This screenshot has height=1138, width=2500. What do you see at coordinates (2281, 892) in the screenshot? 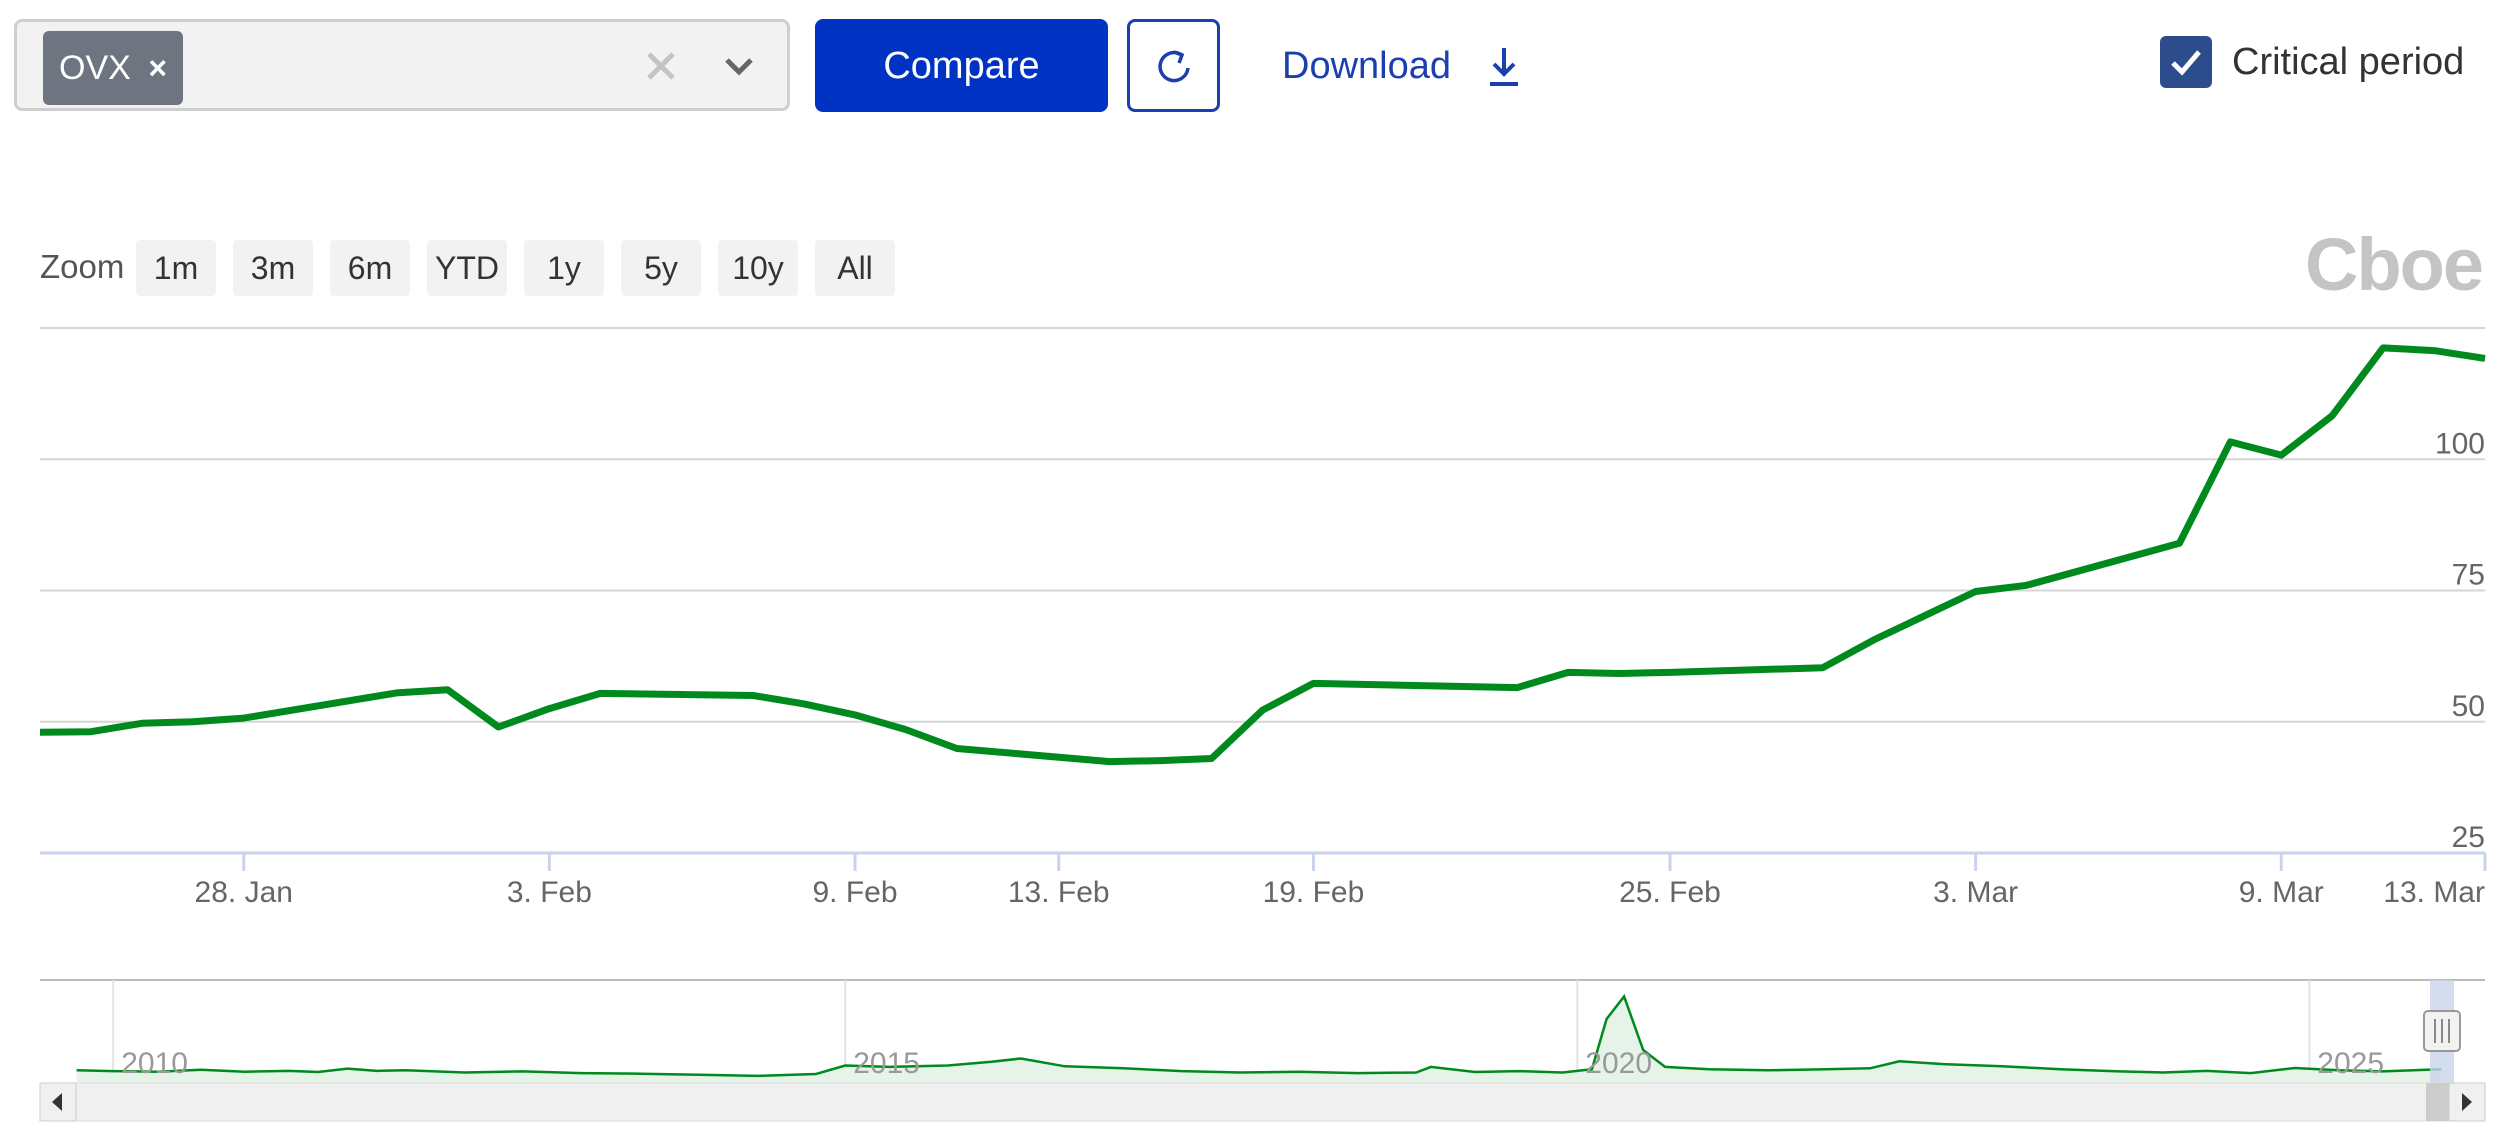
I see `x-tick-label: 9. Mar` at bounding box center [2281, 892].